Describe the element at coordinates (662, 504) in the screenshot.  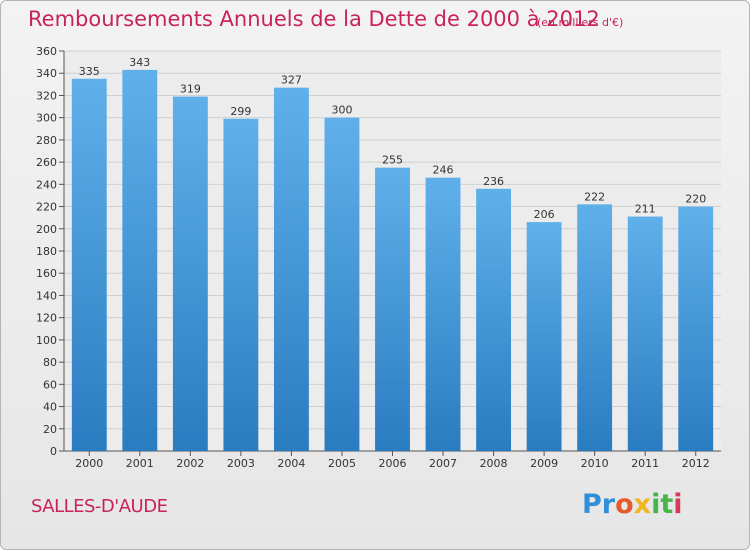
I see `logo-part: it` at that location.